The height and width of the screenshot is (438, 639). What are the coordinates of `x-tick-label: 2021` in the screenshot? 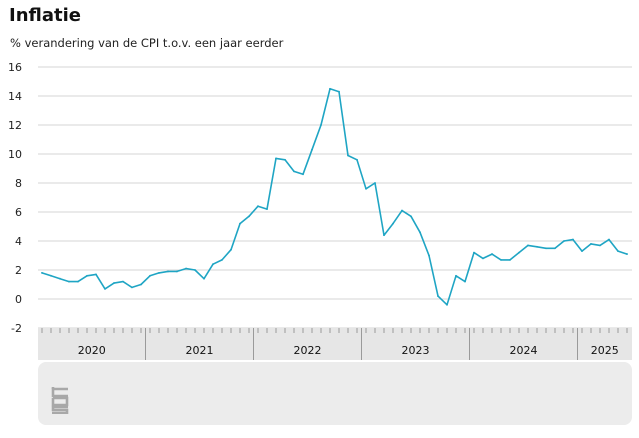 It's located at (200, 350).